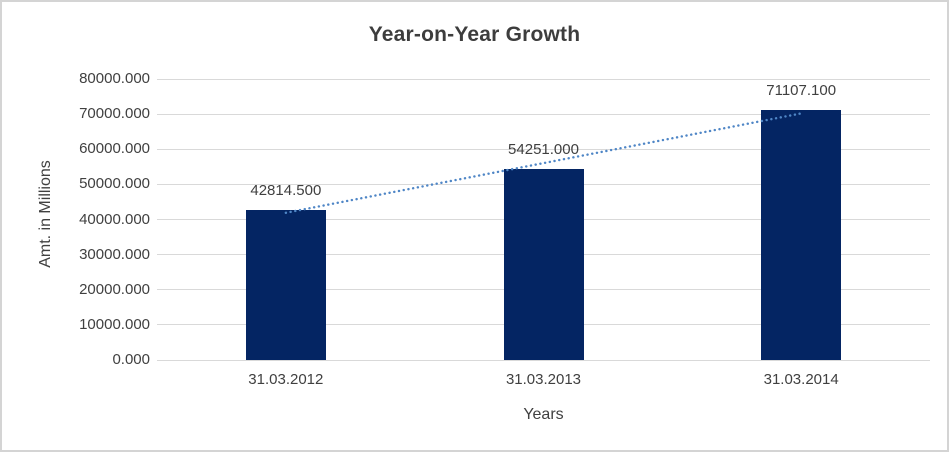 Image resolution: width=949 pixels, height=452 pixels. Describe the element at coordinates (801, 379) in the screenshot. I see `x-tick-label: 31.03.2014` at that location.